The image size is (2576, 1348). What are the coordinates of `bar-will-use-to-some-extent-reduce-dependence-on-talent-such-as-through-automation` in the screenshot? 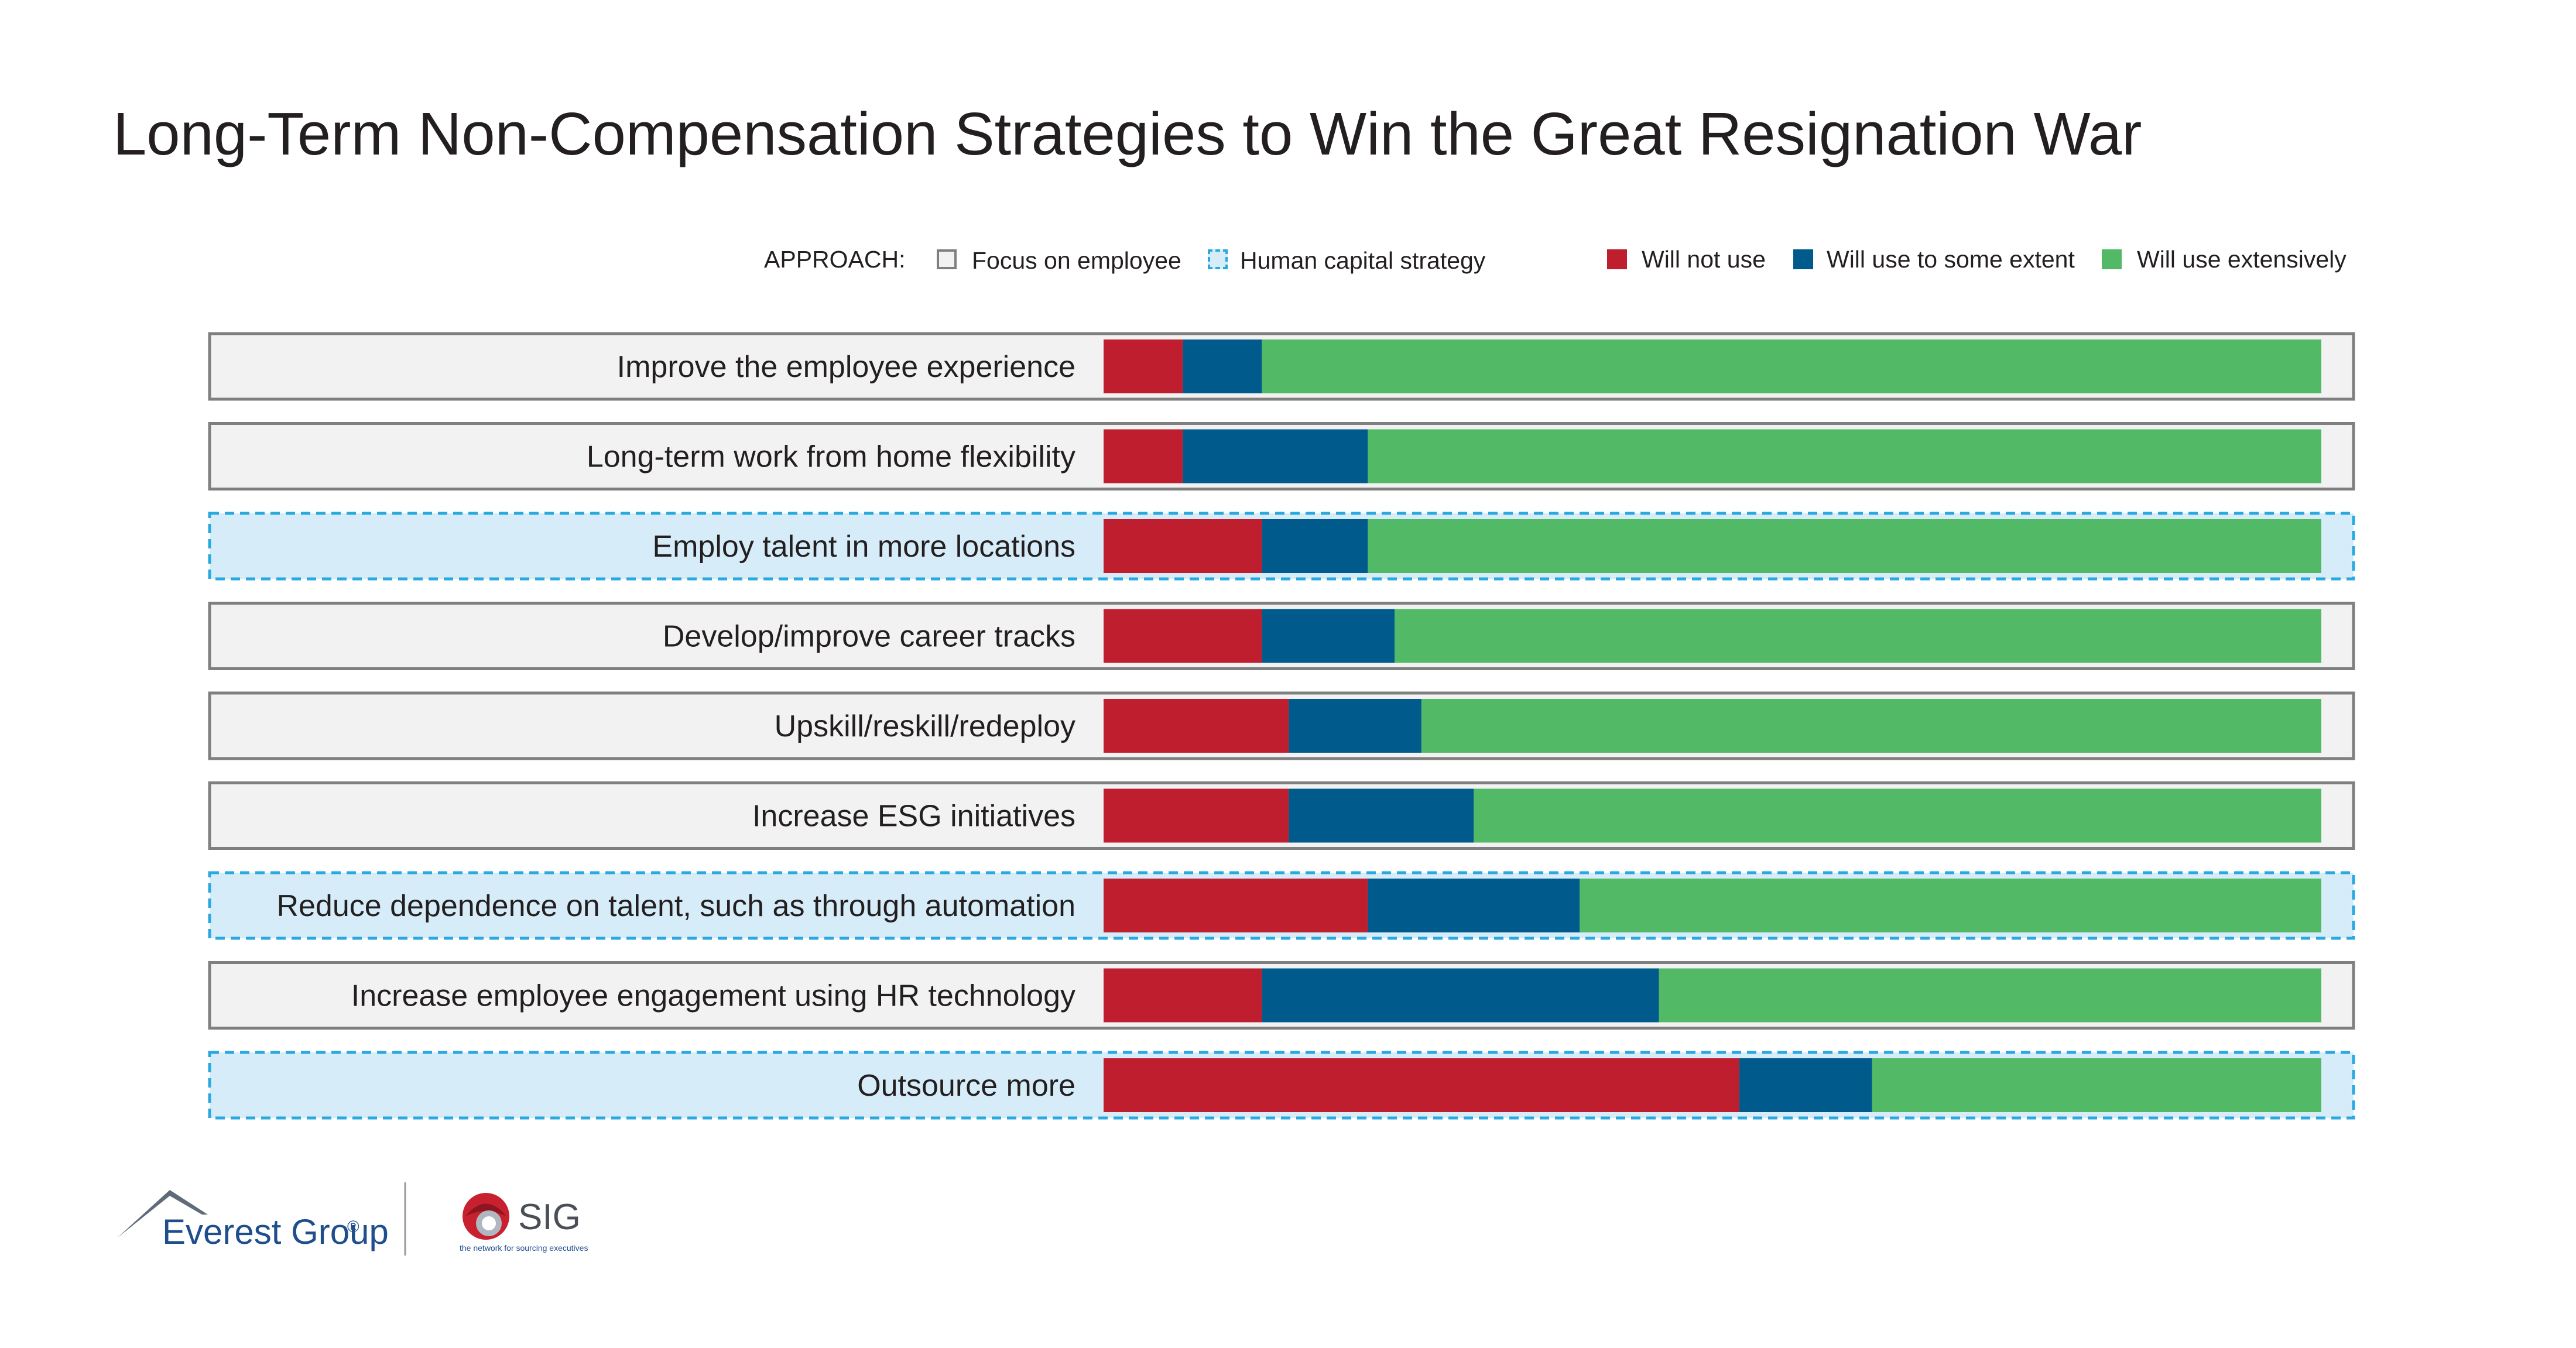 It's located at (1474, 905).